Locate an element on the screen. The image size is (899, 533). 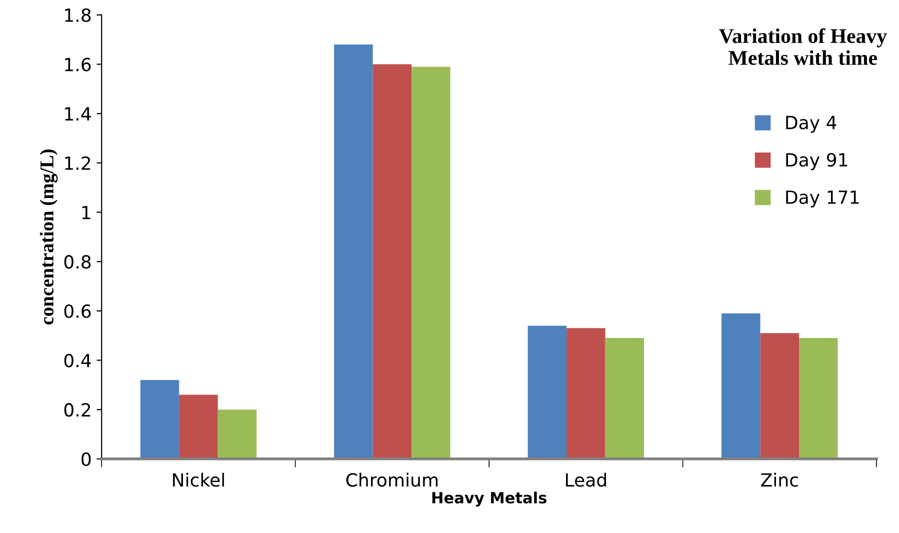
y-tick-label: 0 is located at coordinates (86, 459).